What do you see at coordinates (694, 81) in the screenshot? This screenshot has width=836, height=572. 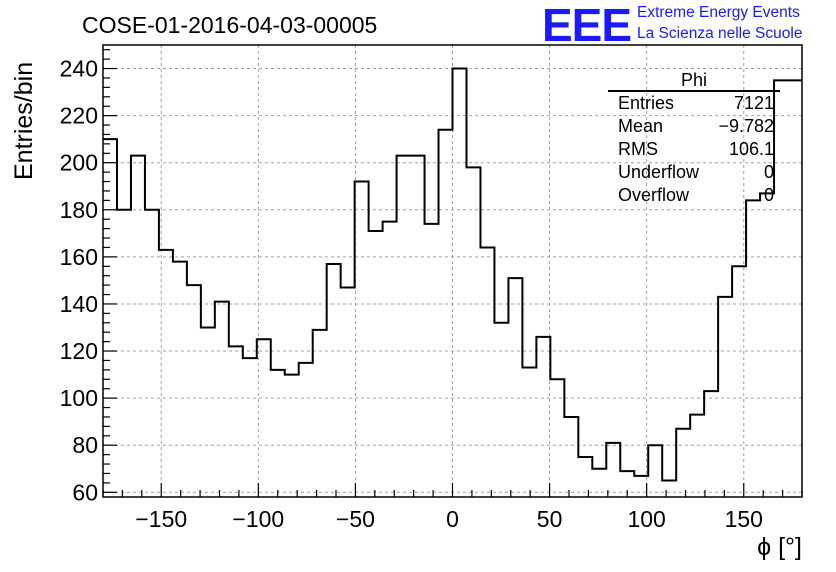 I see `stats-box-title: Phi` at bounding box center [694, 81].